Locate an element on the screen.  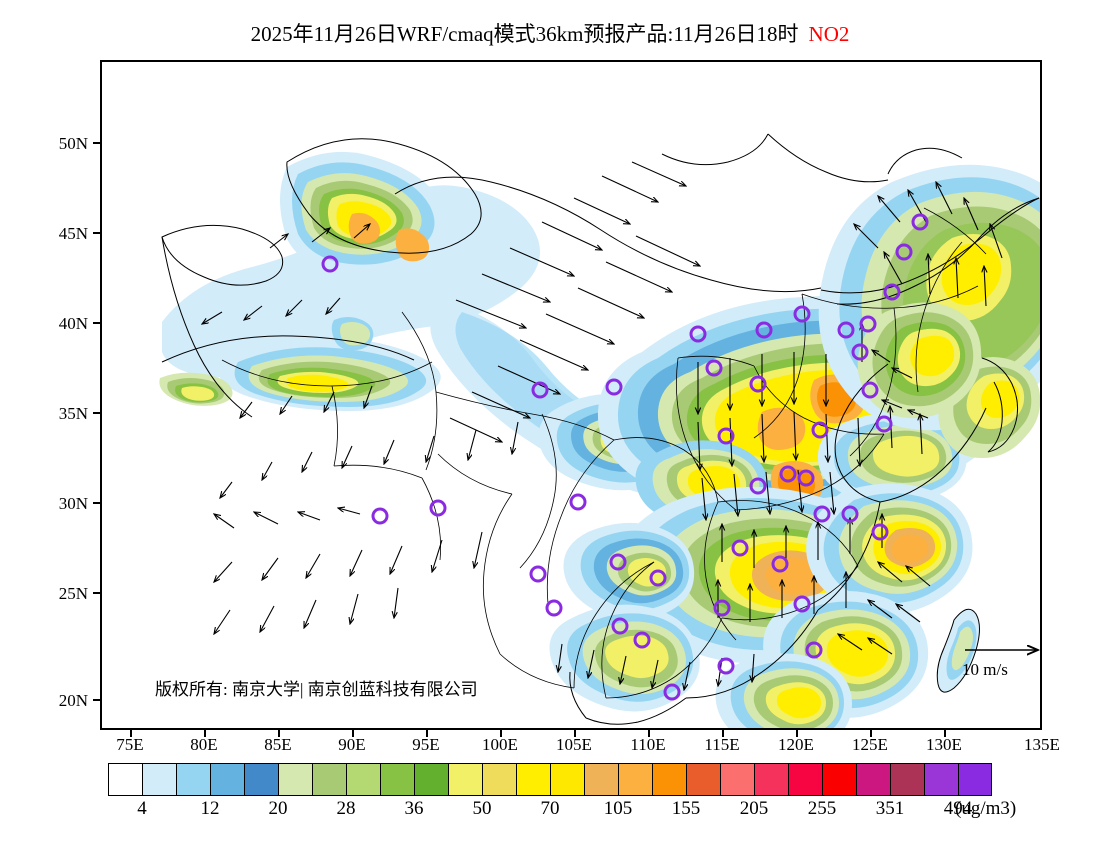
x-tick-label: 125E is located at coordinates (870, 744).